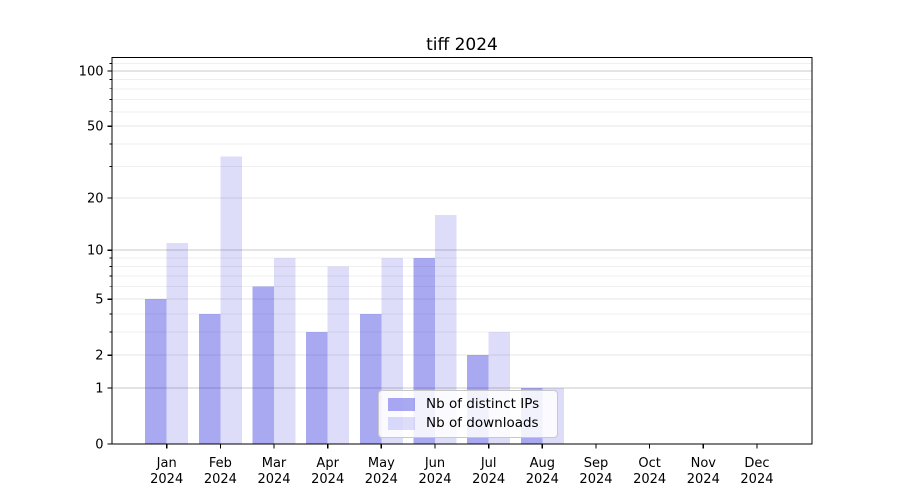 This screenshot has height=500, width=900. I want to click on x-tick-label-month-jun: Jun, so click(434, 463).